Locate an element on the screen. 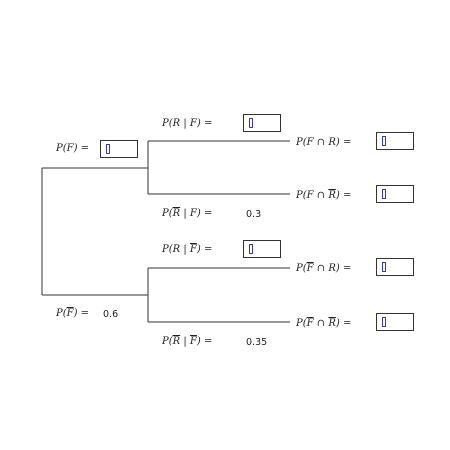 The height and width of the screenshot is (450, 450). label-p-rbar-given-fbar: P(R | F) = is located at coordinates (187, 341).